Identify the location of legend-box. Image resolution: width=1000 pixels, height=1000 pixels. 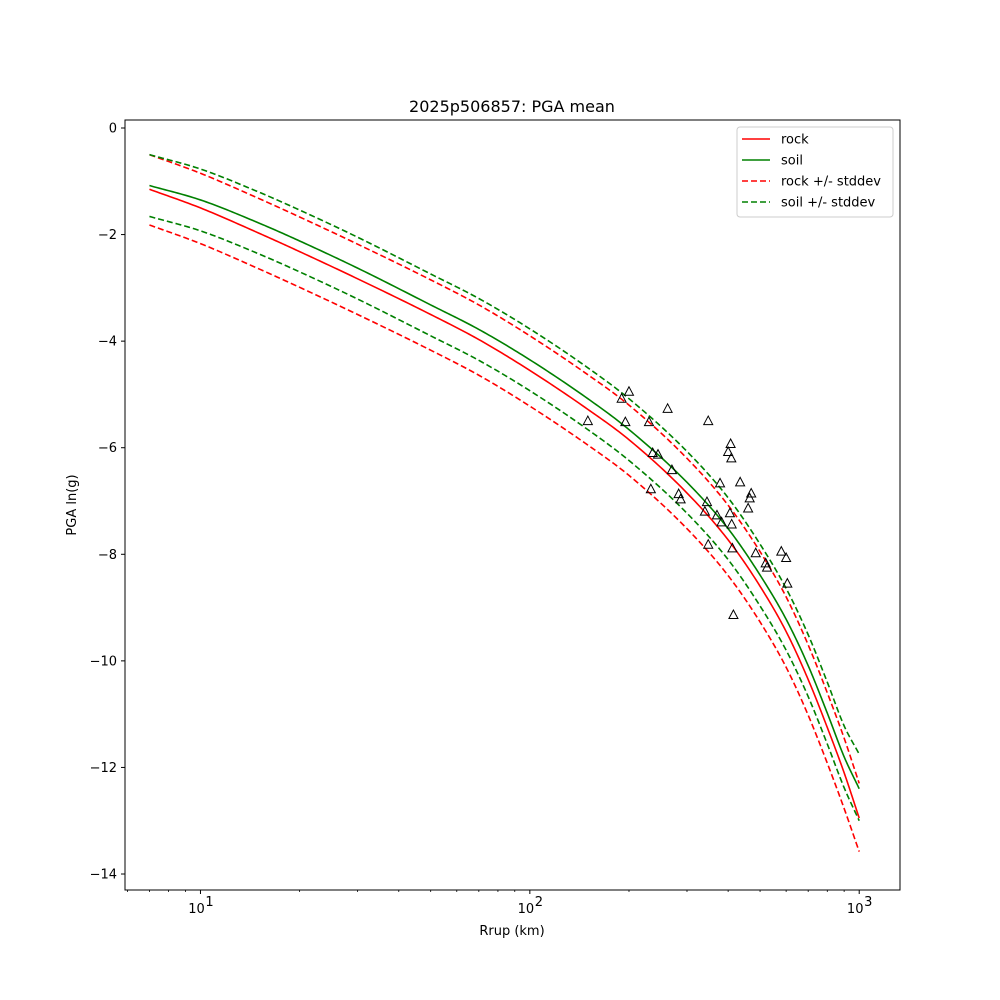
(815, 172).